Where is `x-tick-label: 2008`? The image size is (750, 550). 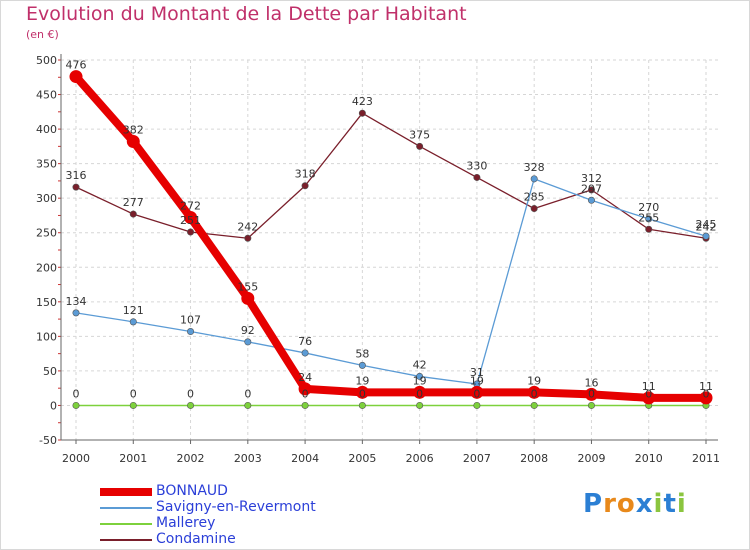 x-tick-label: 2008 is located at coordinates (534, 458).